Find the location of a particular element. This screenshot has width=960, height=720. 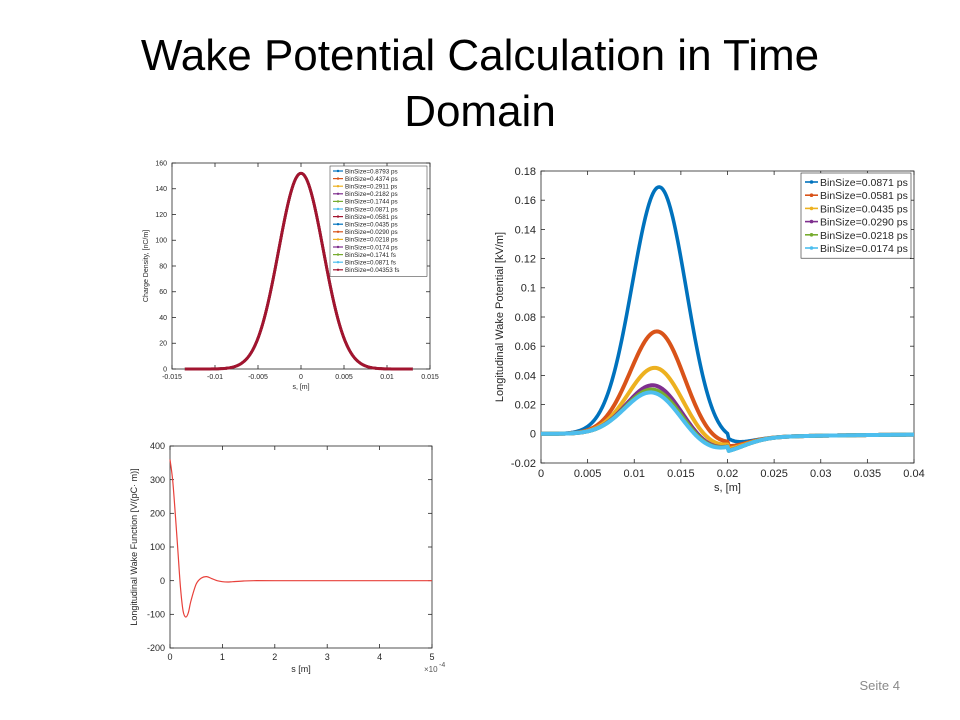

y-tick-label: 0.1 is located at coordinates (528, 289).